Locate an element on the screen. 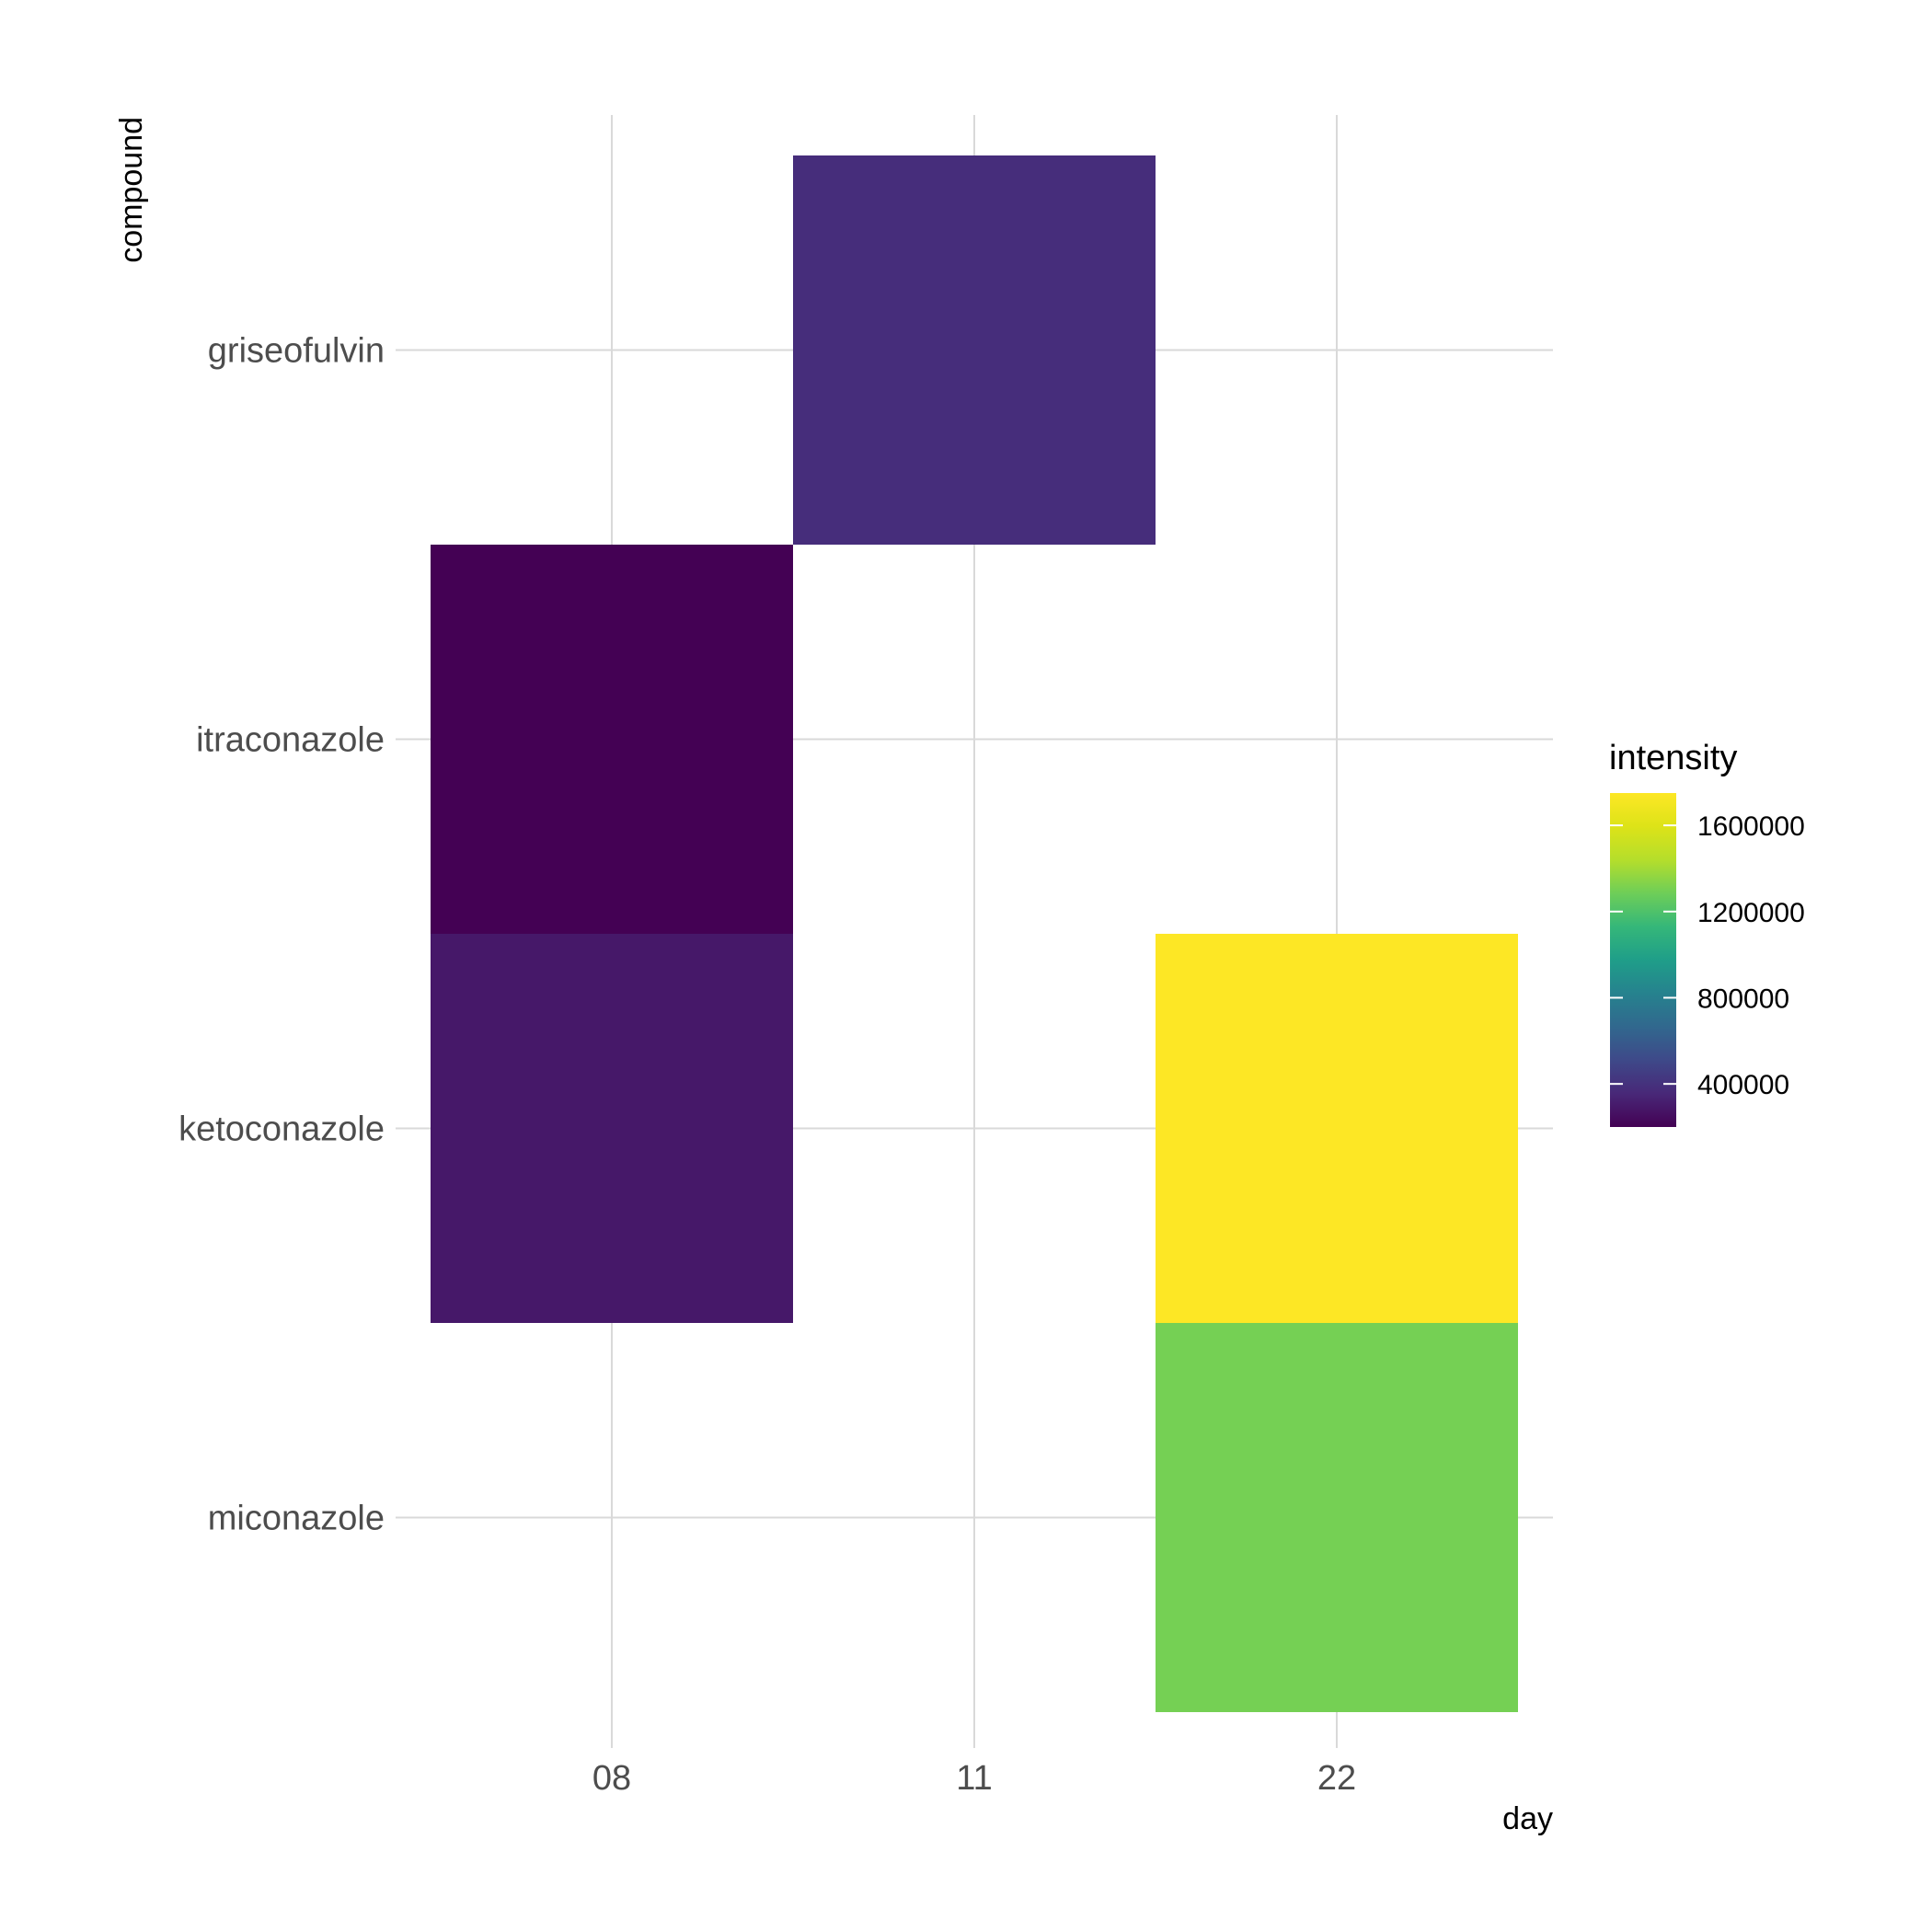 This screenshot has width=1932, height=1932. x-axis-tick-labels: 08 11 22 is located at coordinates (974, 1778).